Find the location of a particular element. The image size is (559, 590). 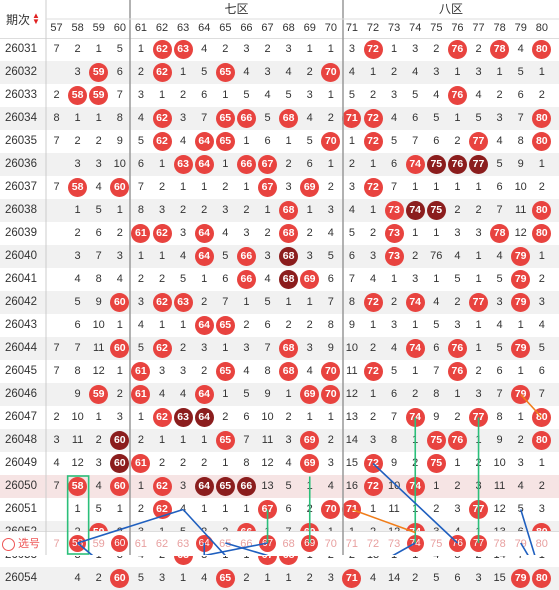

select-number-ball: 60 is located at coordinates (120, 543).